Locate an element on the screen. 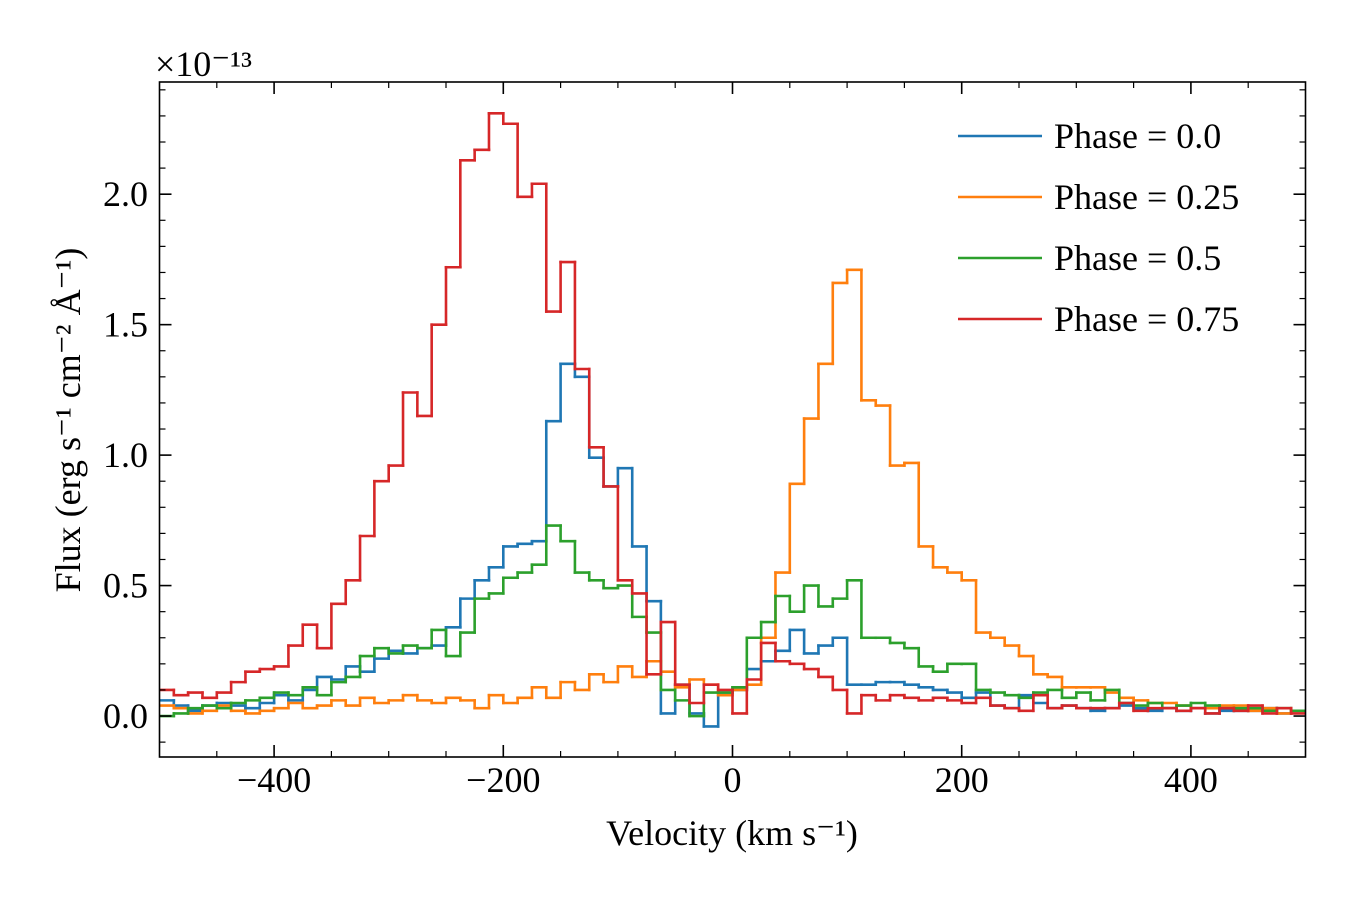 This screenshot has height=900, width=1350. y-axis-label: Flux (erg s⁻¹ cm⁻² Å⁻¹) is located at coordinates (68, 420).